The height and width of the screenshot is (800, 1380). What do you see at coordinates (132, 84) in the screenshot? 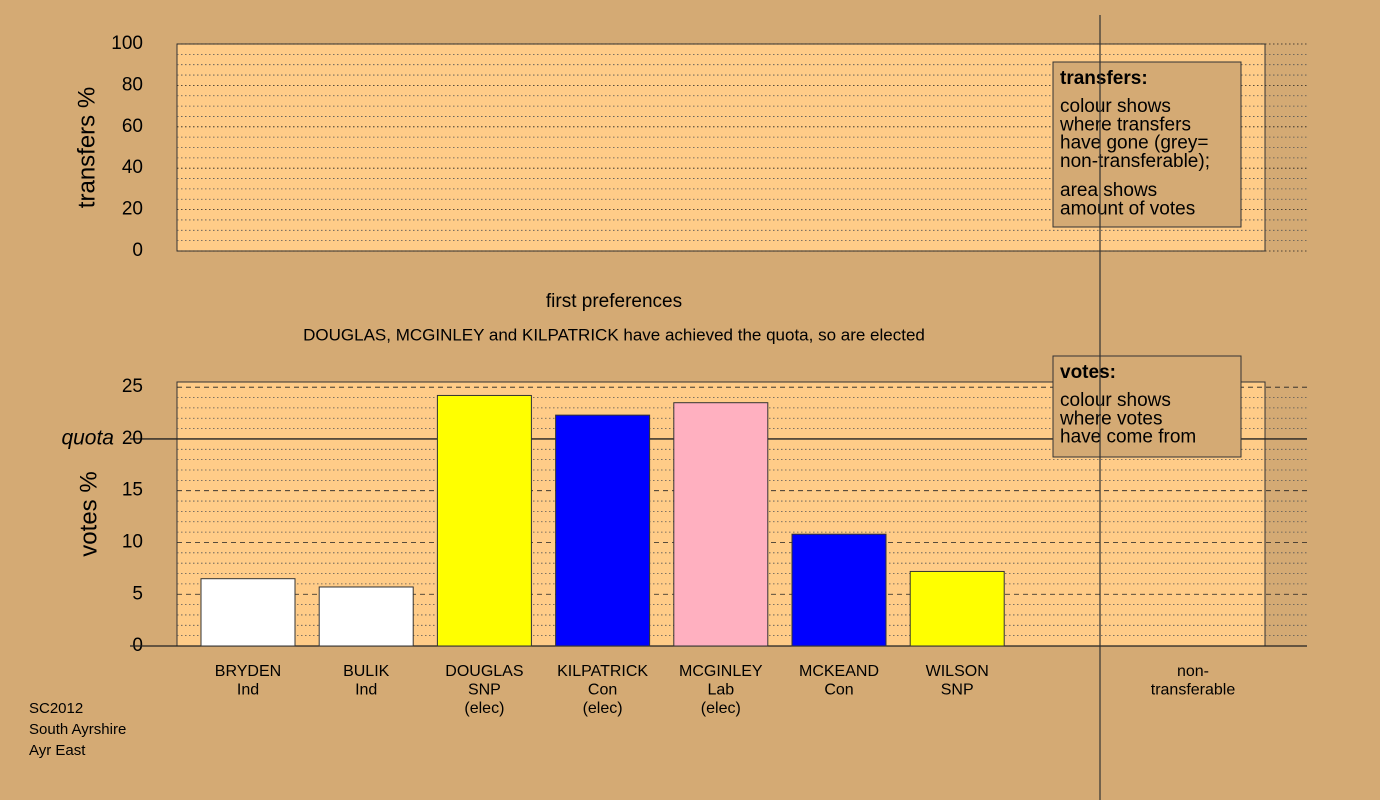
I see `y-tick-label: 80` at bounding box center [132, 84].